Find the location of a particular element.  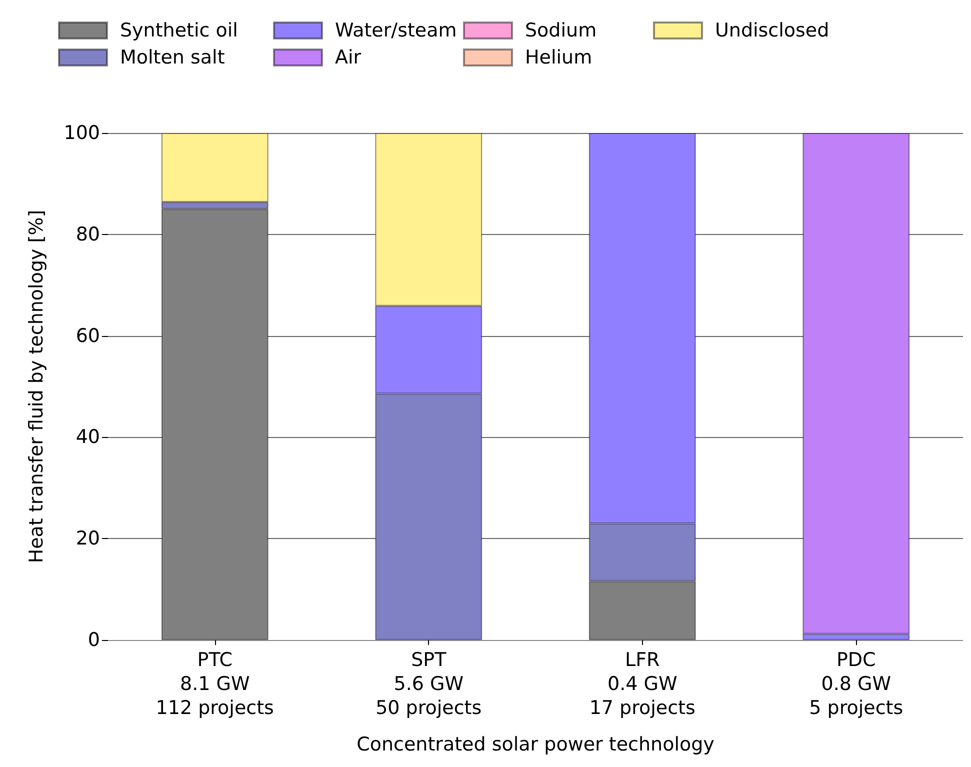

x-tick-label: SPT 5.6 GW 50 projects is located at coordinates (429, 684).